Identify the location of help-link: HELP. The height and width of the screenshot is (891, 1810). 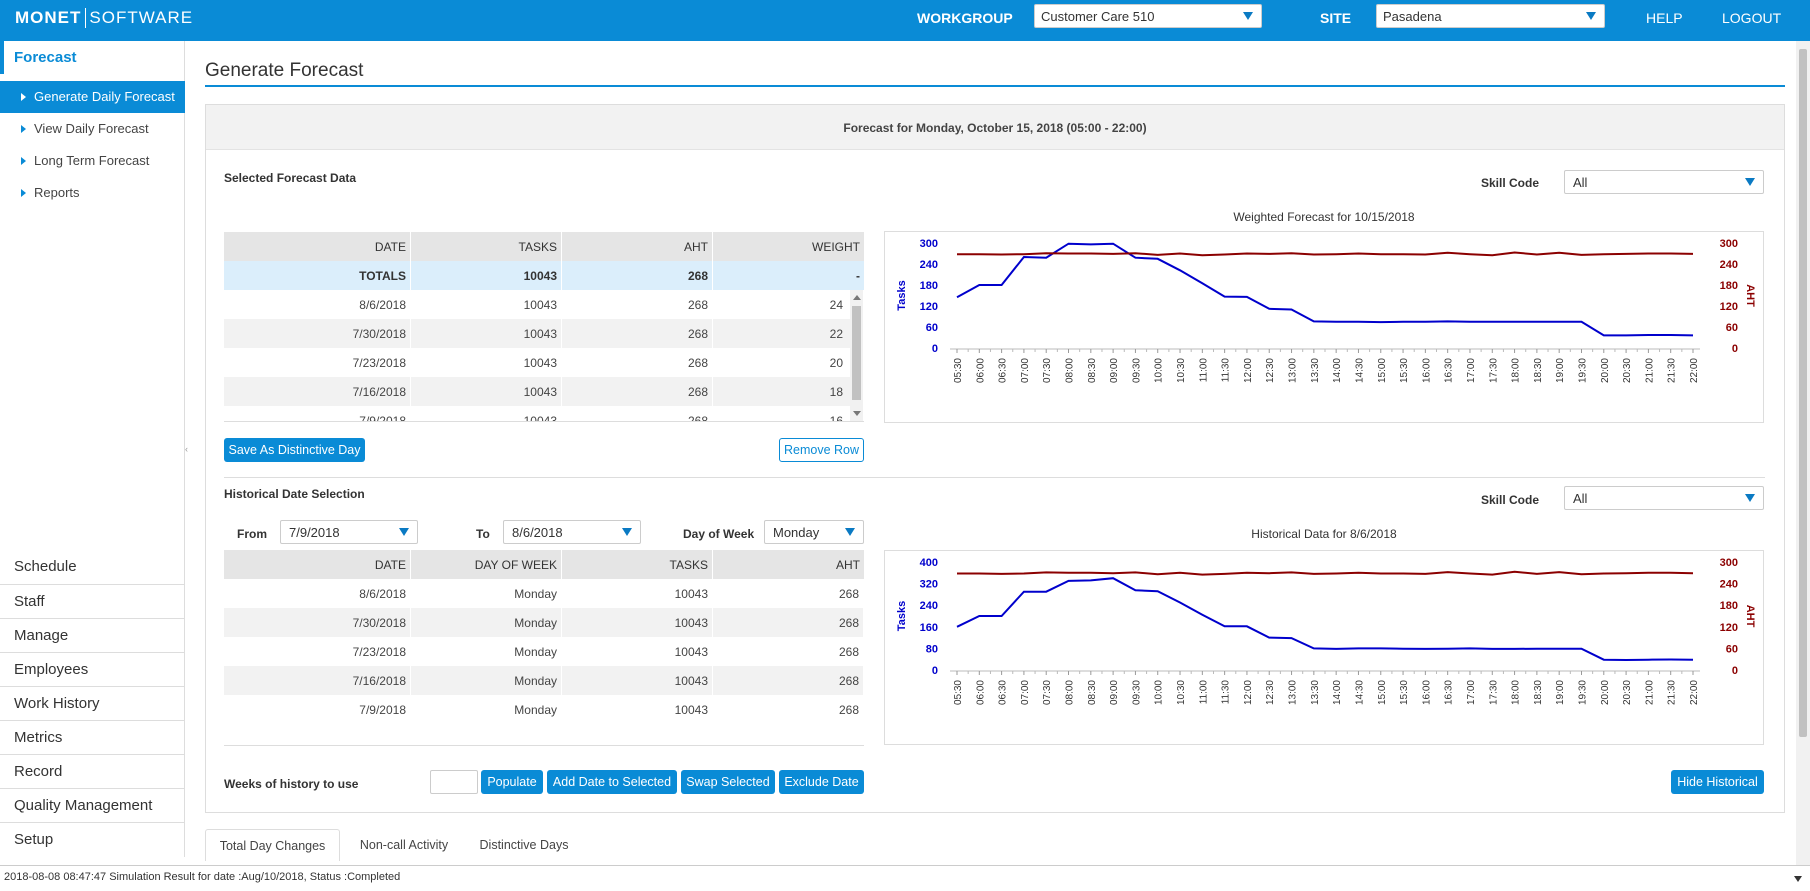
(1664, 18).